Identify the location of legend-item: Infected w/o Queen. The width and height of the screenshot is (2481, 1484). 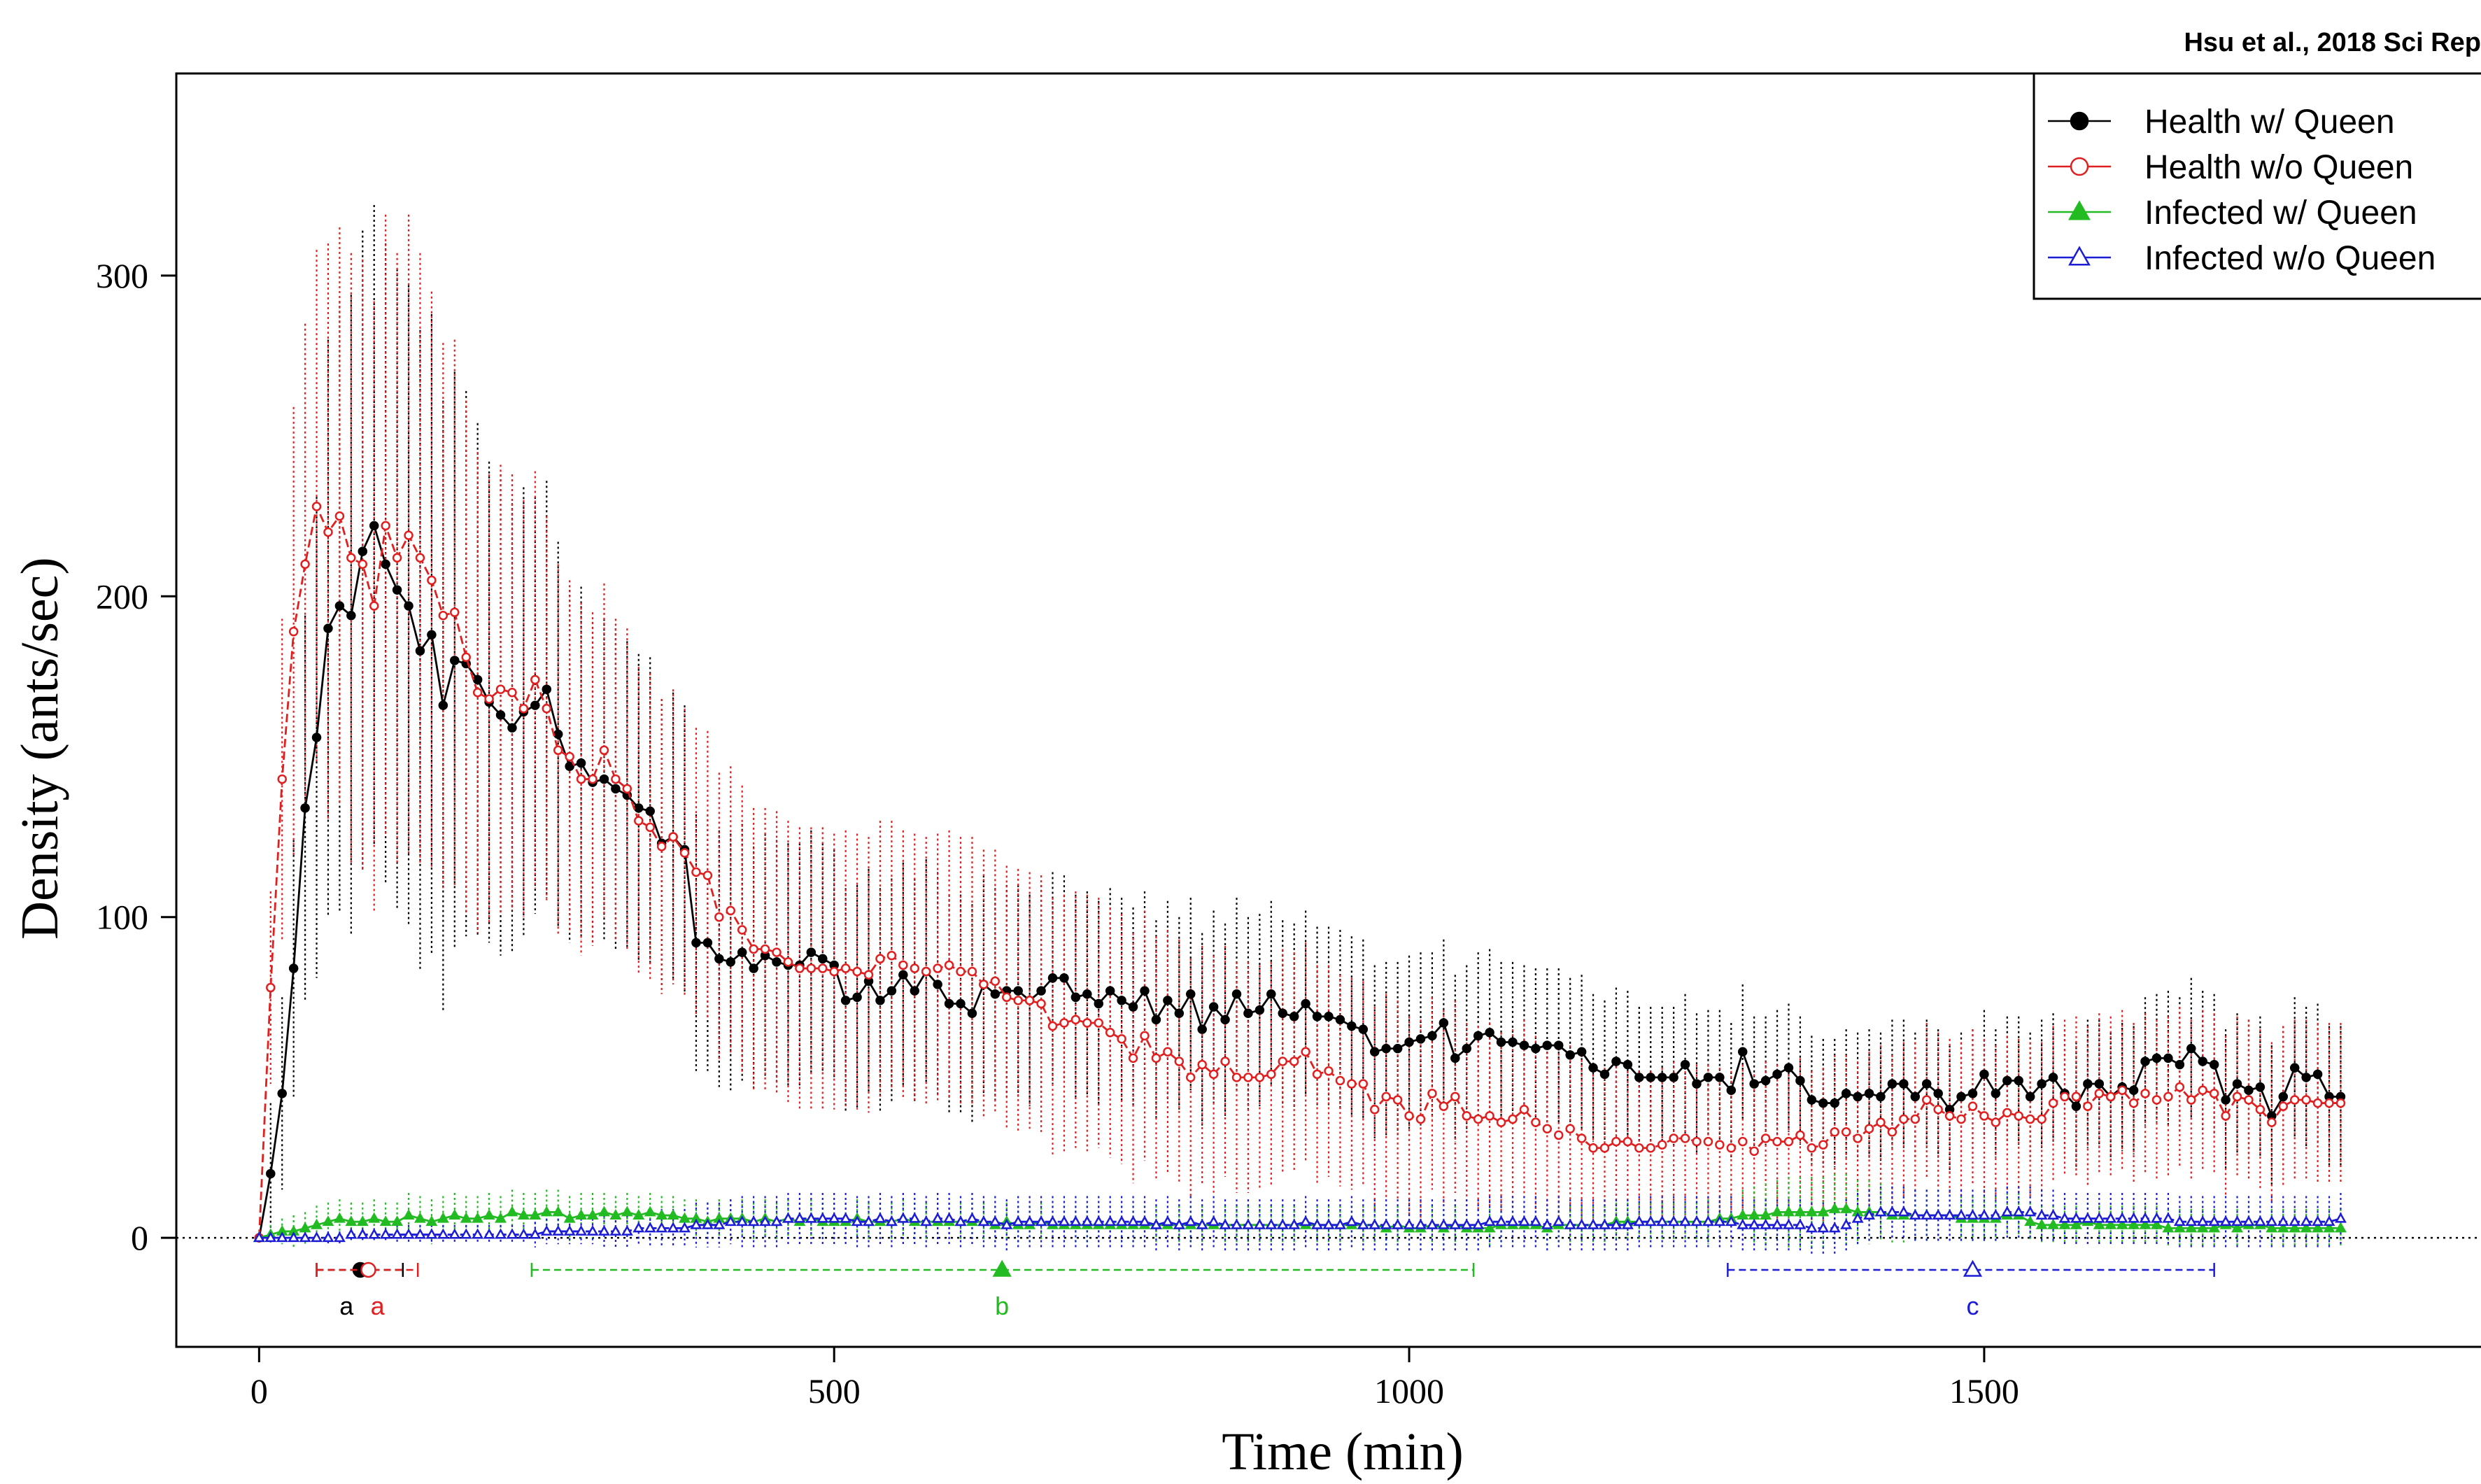
(2242, 259).